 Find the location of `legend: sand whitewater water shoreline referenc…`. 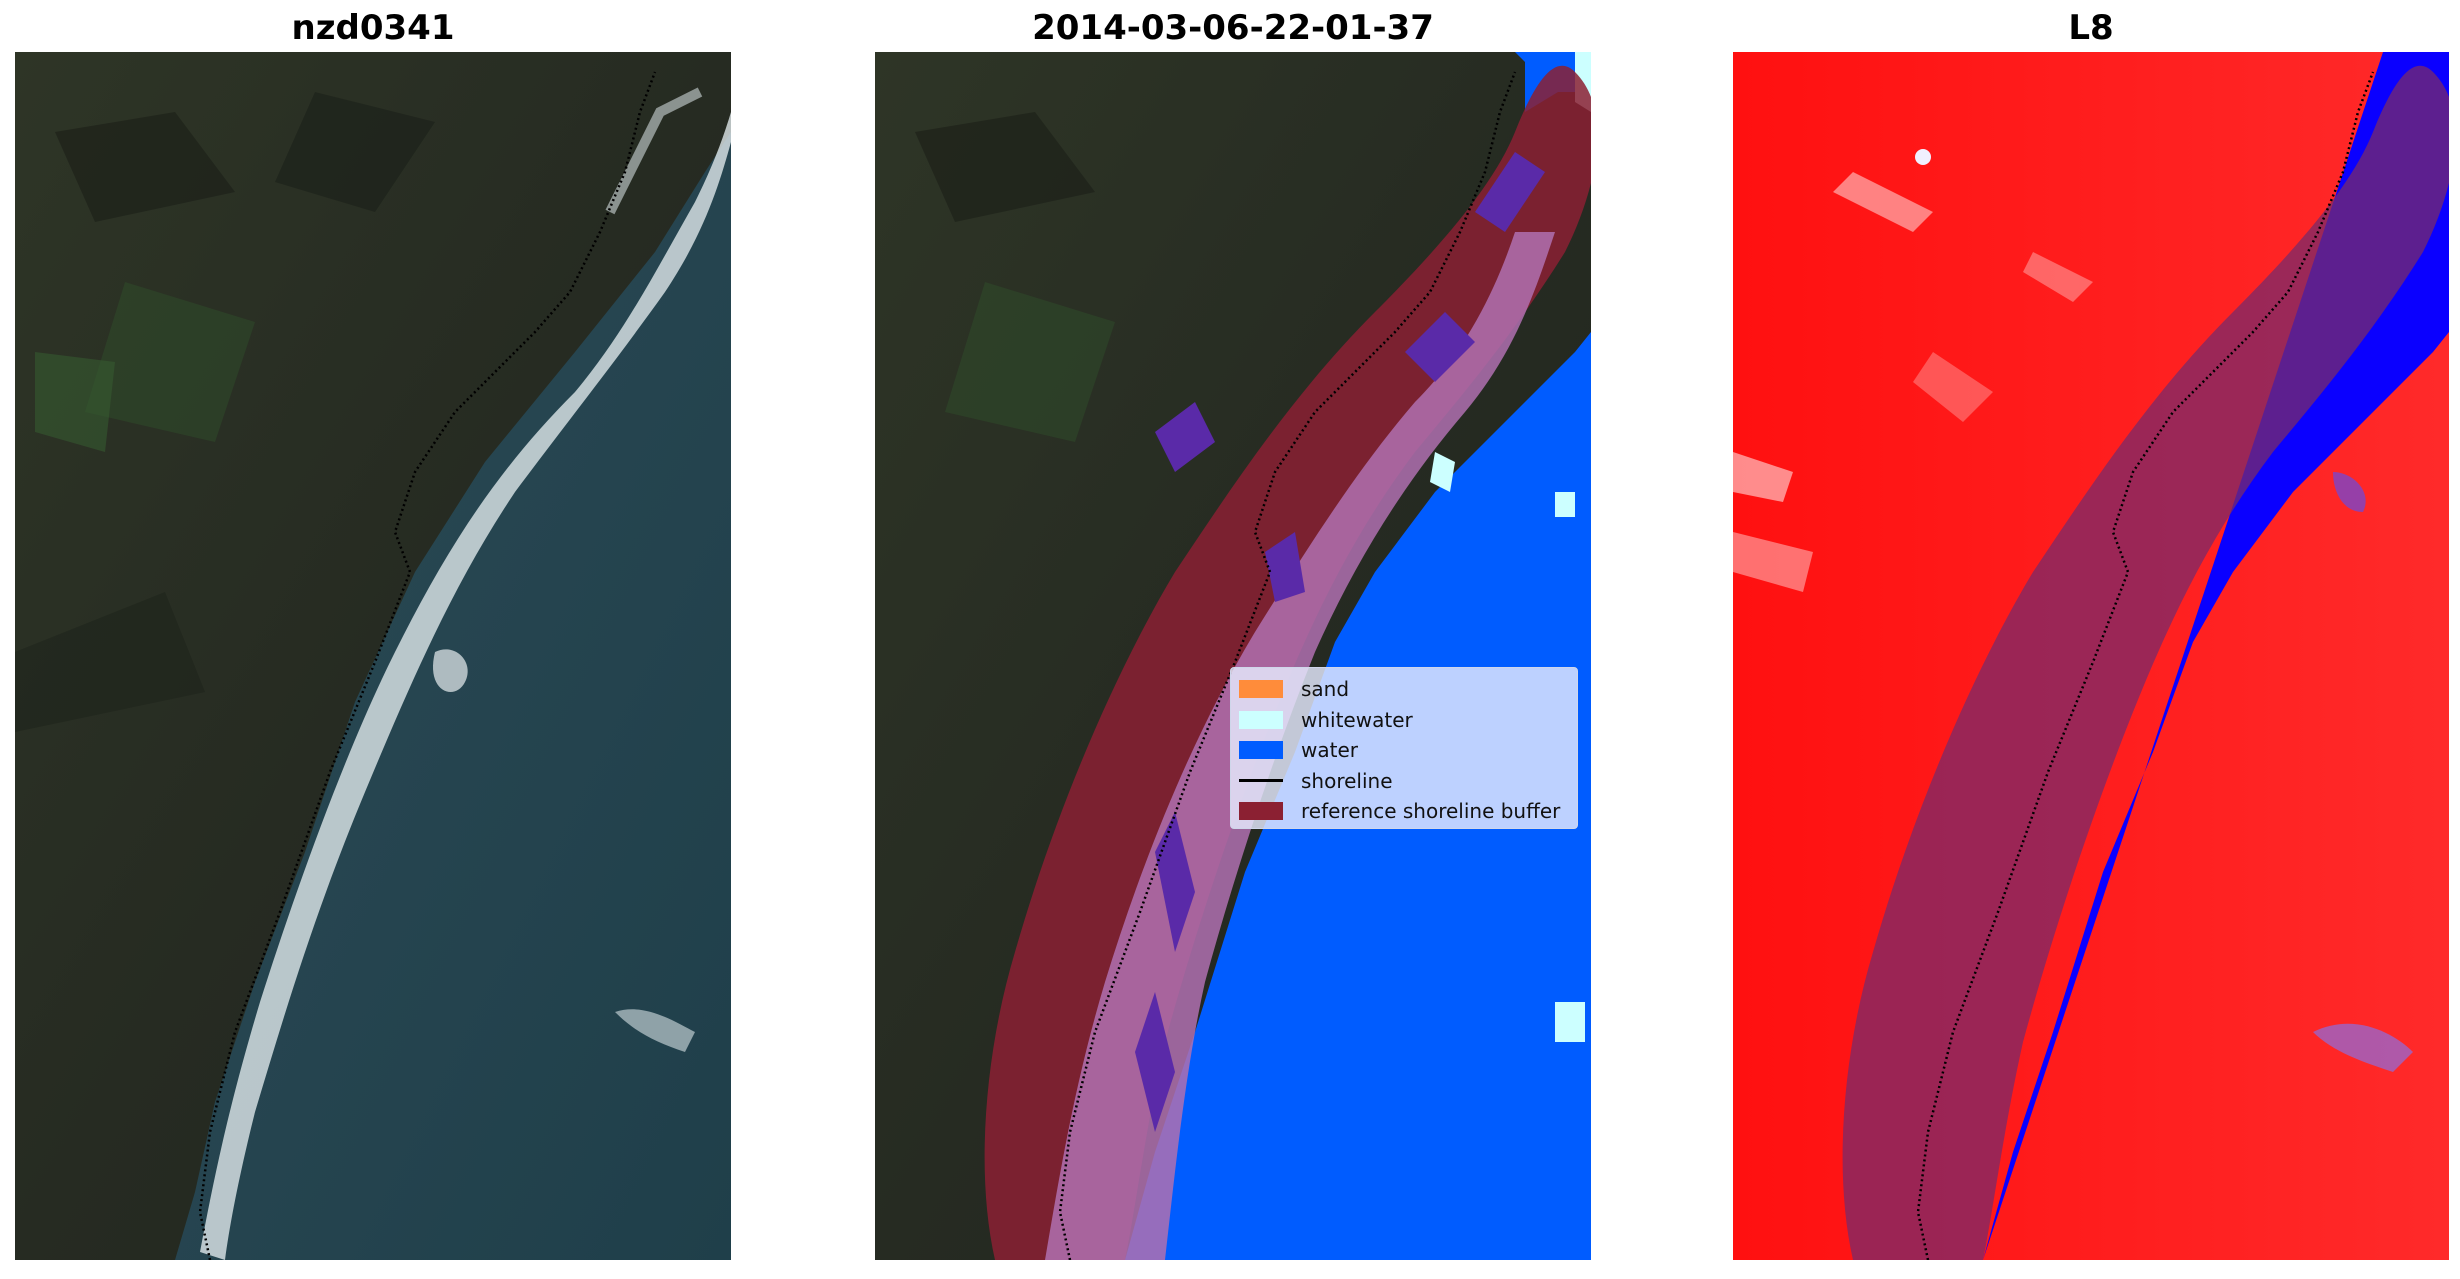

legend: sand whitewater water shoreline referenc… is located at coordinates (1404, 748).